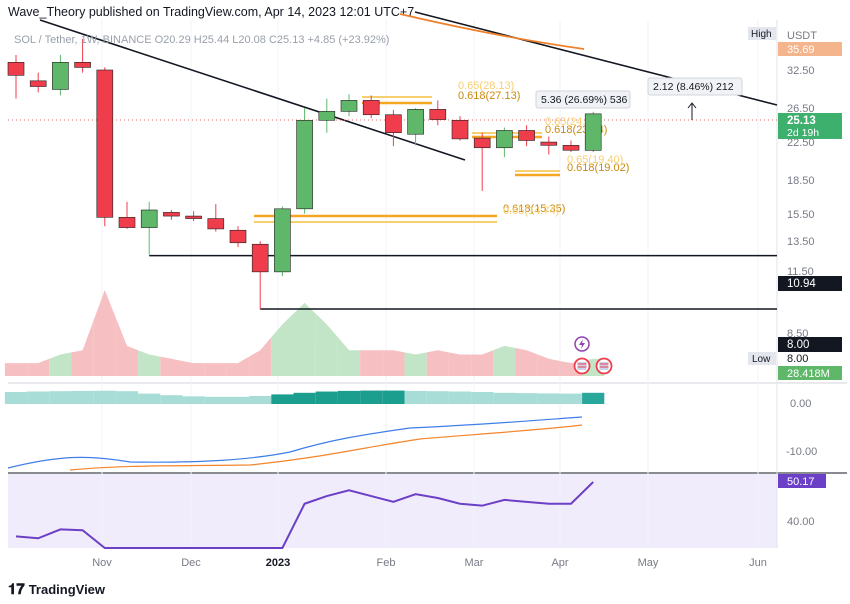  I want to click on low-tag-bg, so click(762, 358).